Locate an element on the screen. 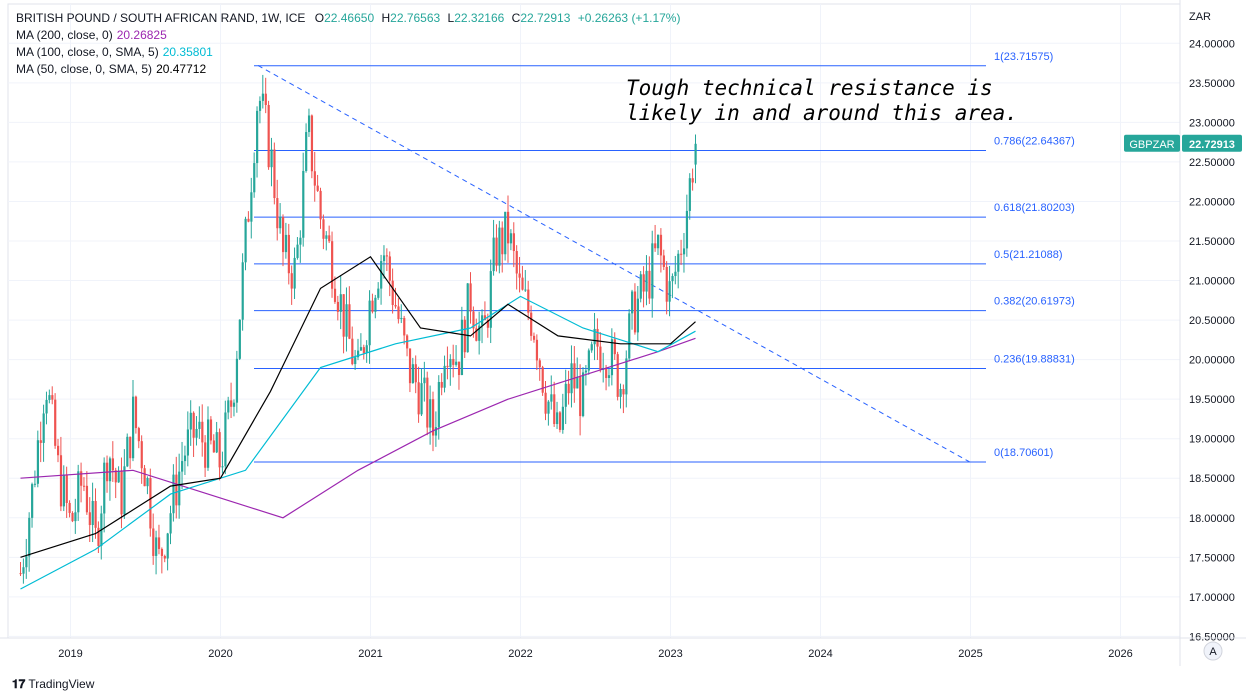  auto-scale-label: A is located at coordinates (1213, 652).